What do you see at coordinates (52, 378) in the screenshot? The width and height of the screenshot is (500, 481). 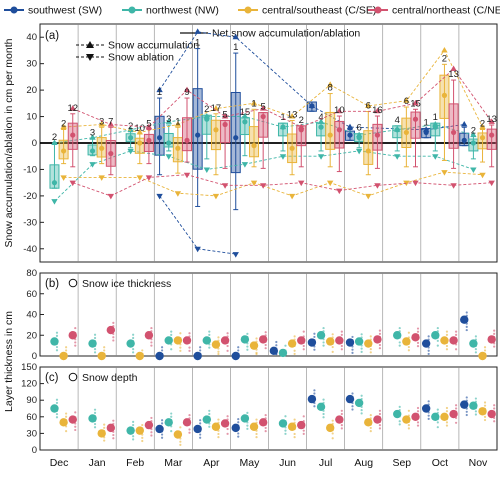 I see `panel-c-letter: (c)` at bounding box center [52, 378].